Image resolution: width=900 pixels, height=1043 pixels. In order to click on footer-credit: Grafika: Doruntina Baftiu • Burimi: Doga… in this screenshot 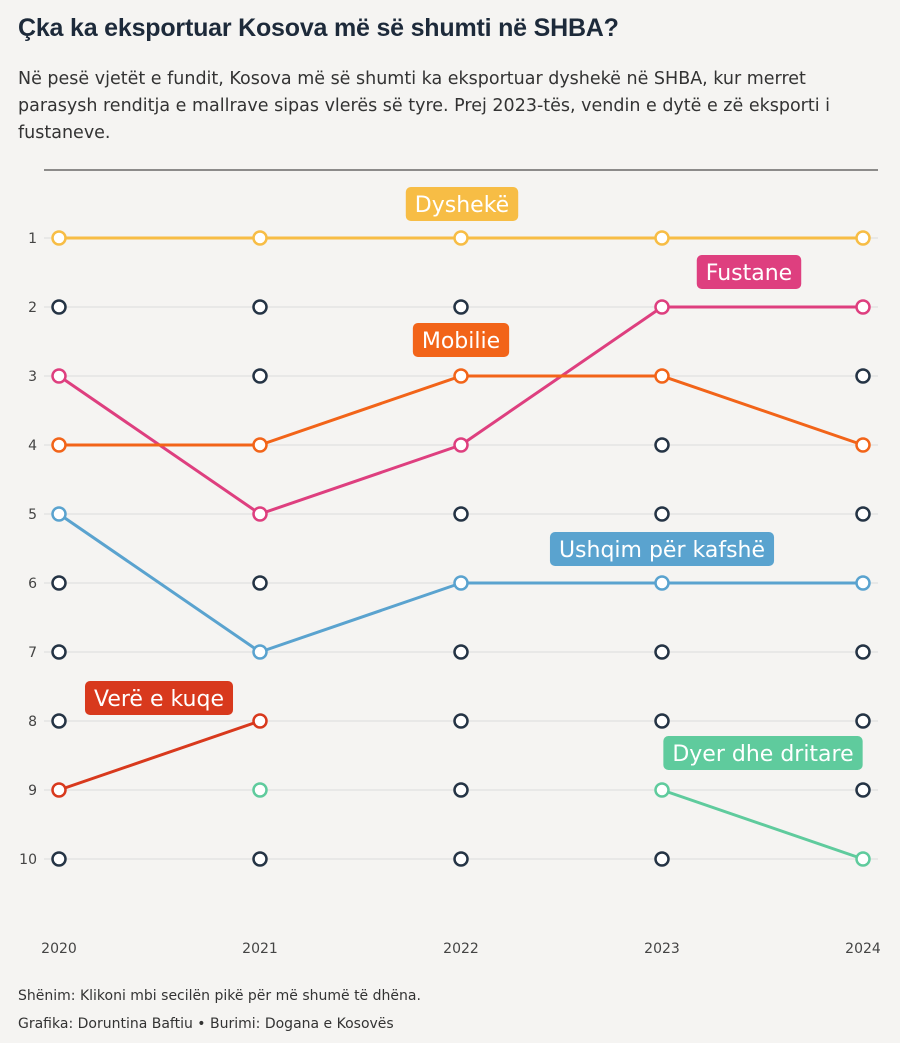, I will do `click(206, 1024)`.